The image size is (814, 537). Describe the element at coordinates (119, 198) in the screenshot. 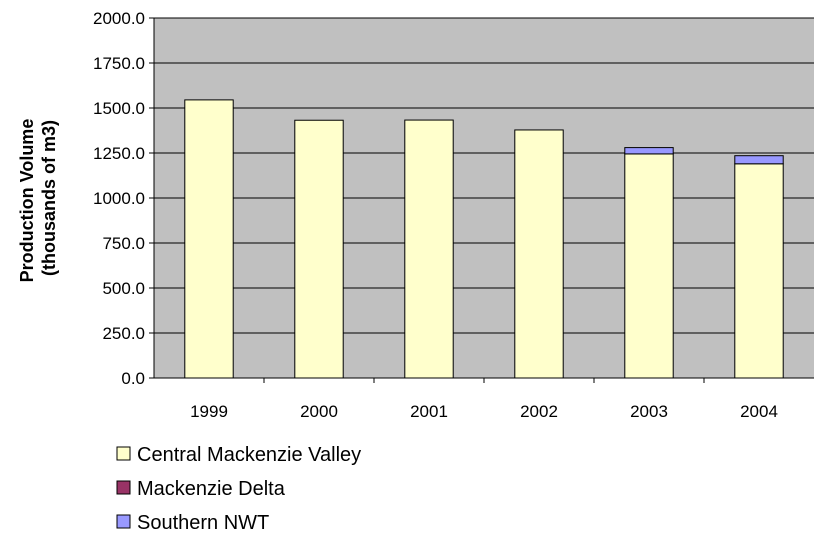

I see `y-tick-label: 1000.0` at that location.